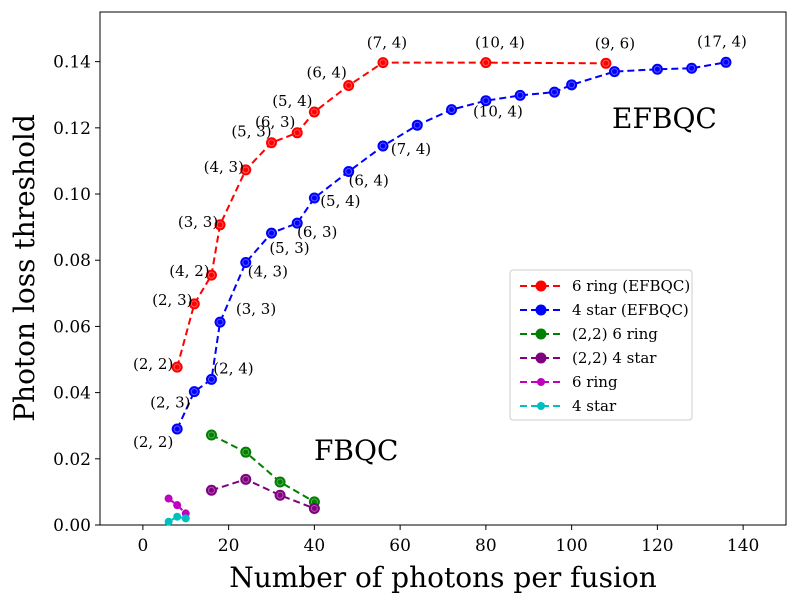 This screenshot has width=797, height=605. Describe the element at coordinates (72, 195) in the screenshot. I see `y-tick-label: 0.10` at that location.